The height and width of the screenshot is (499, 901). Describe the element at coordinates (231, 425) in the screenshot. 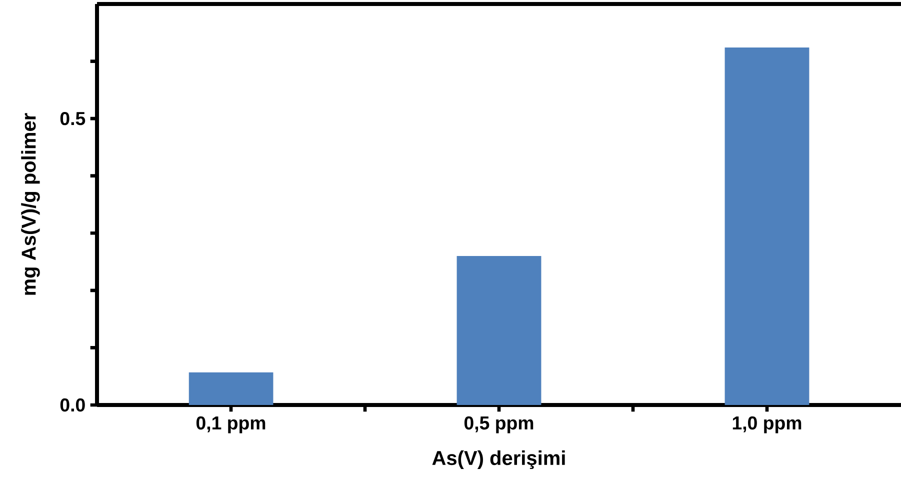

I see `x-tick-label: 0,1 ppm` at that location.